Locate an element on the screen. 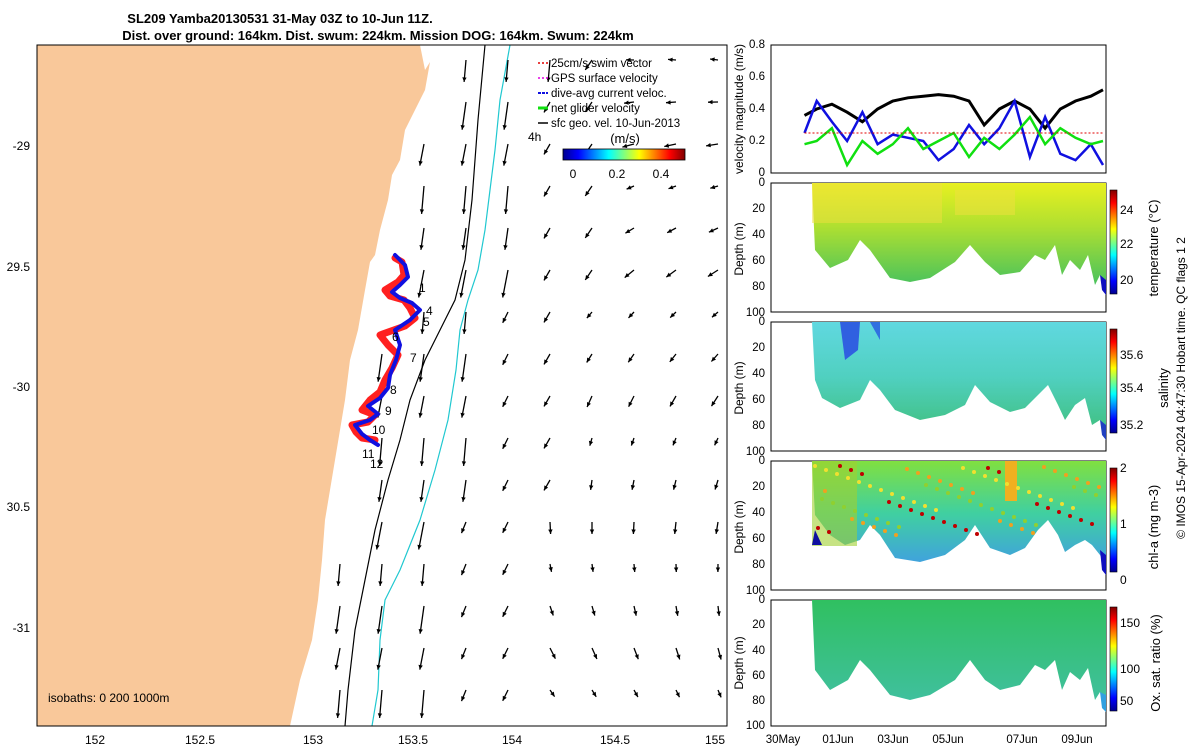 This screenshot has height=750, width=1200. svg-text: 5 is located at coordinates (426, 322).